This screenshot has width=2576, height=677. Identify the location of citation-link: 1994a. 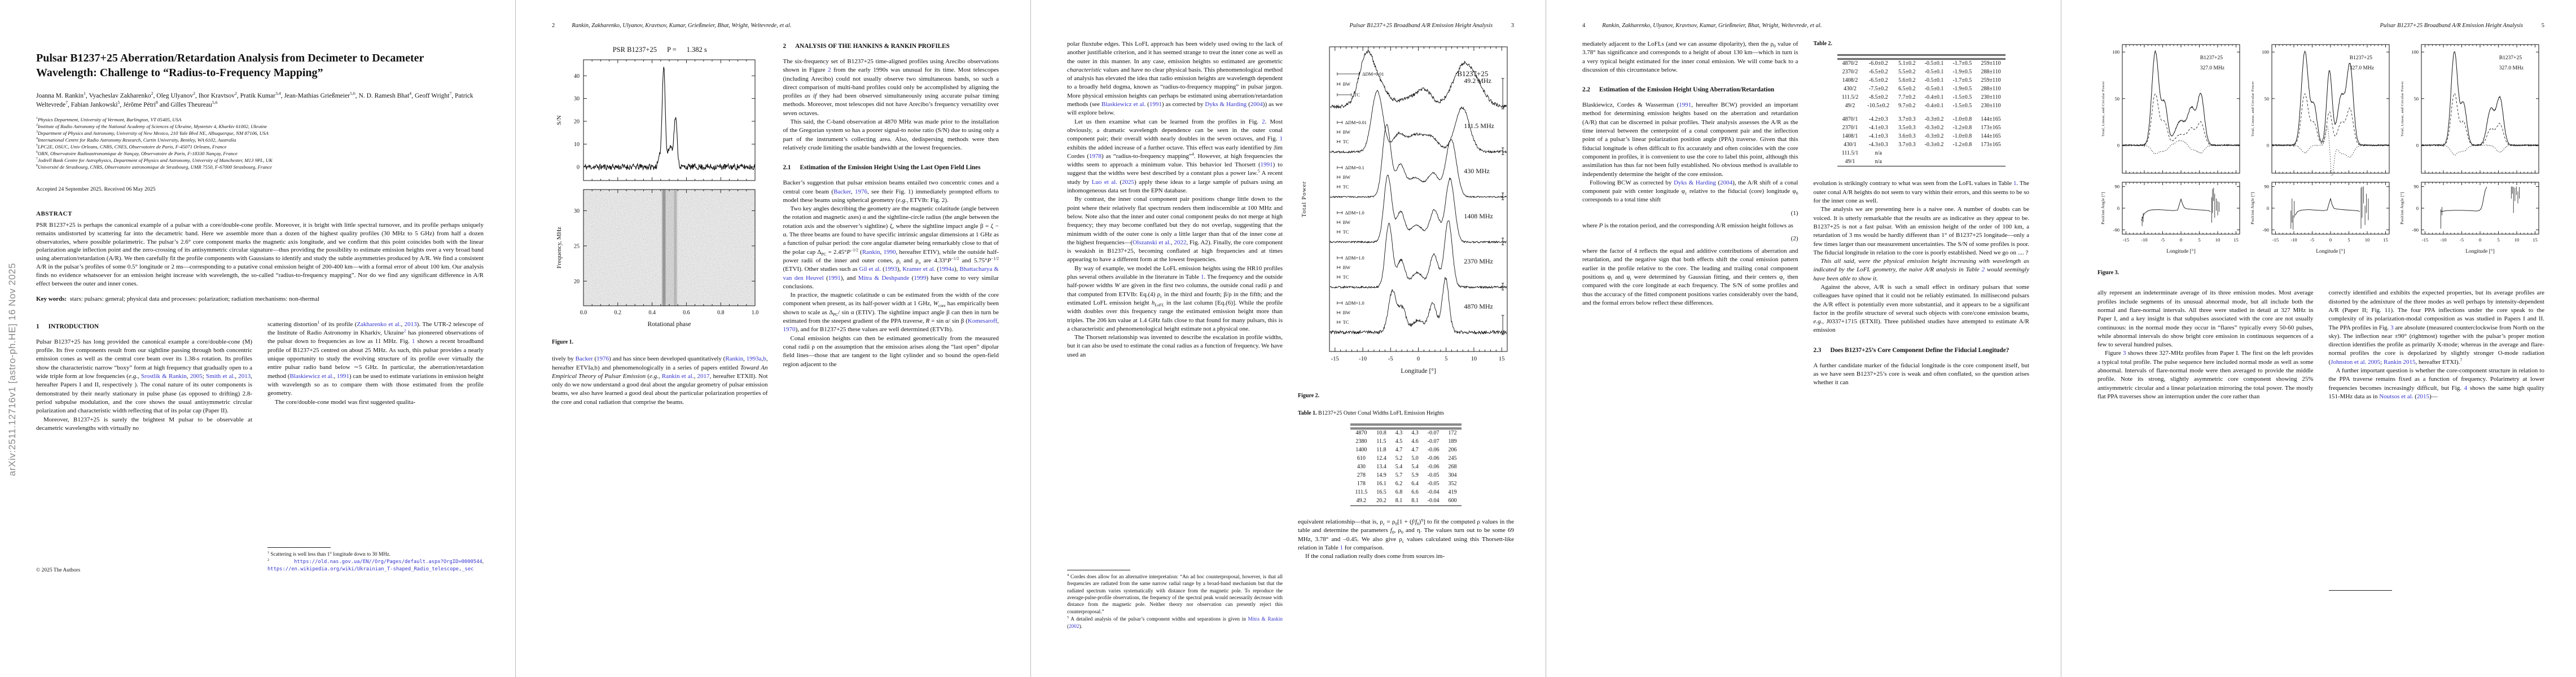
(946, 269).